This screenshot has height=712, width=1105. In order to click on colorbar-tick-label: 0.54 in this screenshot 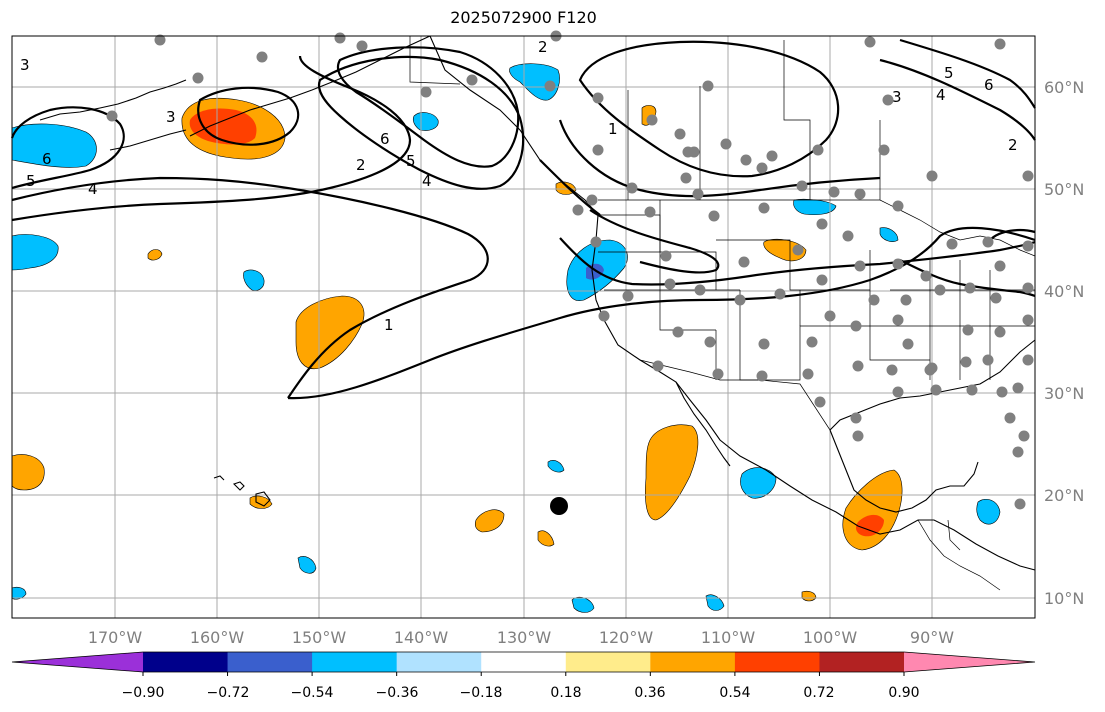, I will do `click(734, 693)`.